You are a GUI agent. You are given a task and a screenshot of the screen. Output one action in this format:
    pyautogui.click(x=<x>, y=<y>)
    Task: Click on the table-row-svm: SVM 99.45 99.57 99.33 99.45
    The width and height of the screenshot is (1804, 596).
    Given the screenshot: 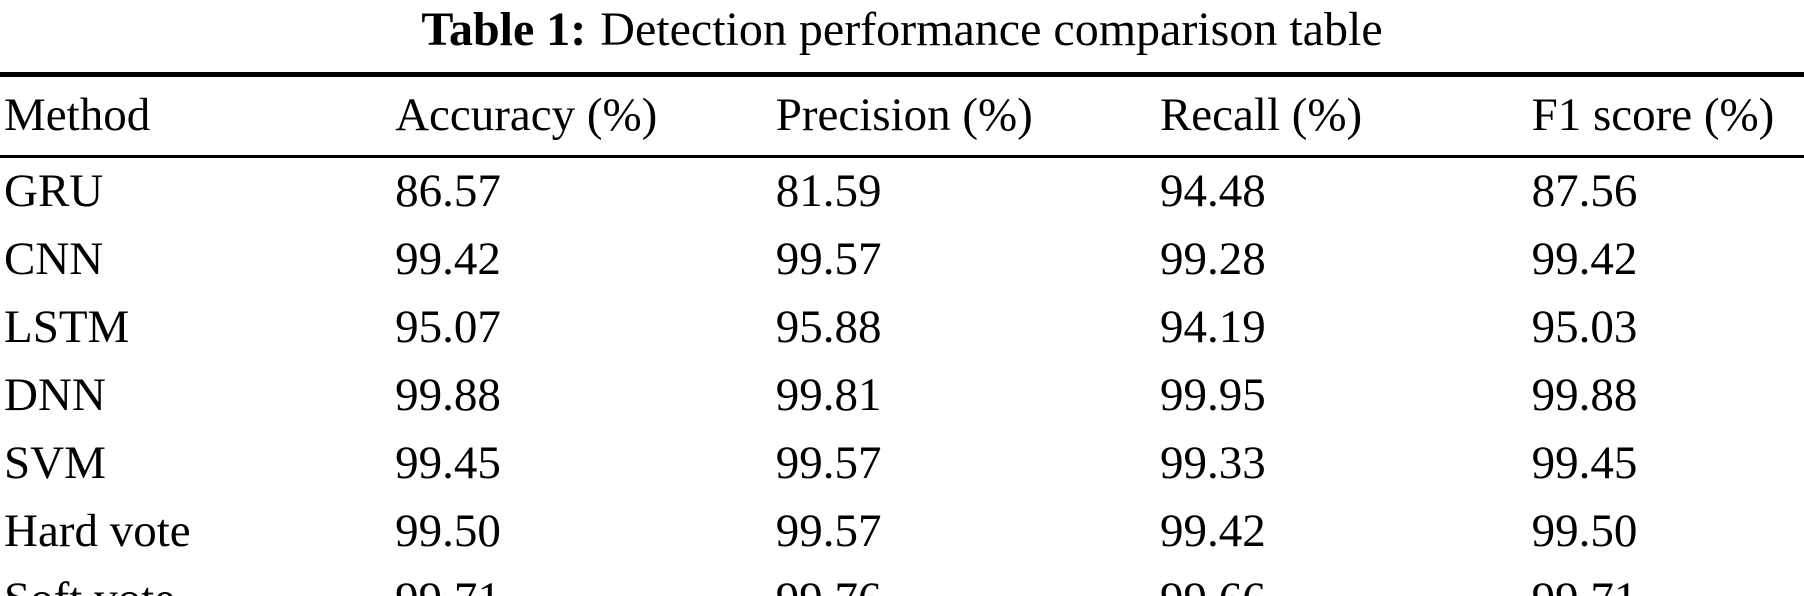 What is the action you would take?
    pyautogui.click(x=902, y=464)
    